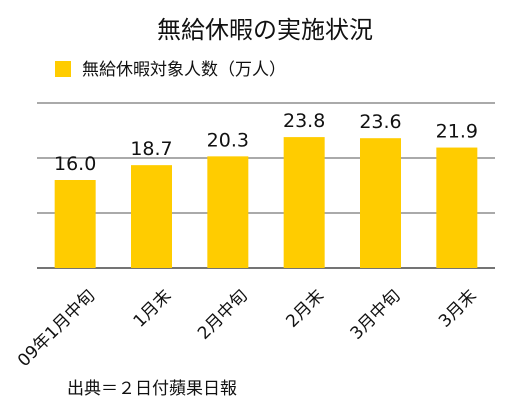 The height and width of the screenshot is (413, 530). What do you see at coordinates (266, 142) in the screenshot?
I see `bar-value-labels: 16.0 18.7 20.3 23.8 23.6 21.9` at bounding box center [266, 142].